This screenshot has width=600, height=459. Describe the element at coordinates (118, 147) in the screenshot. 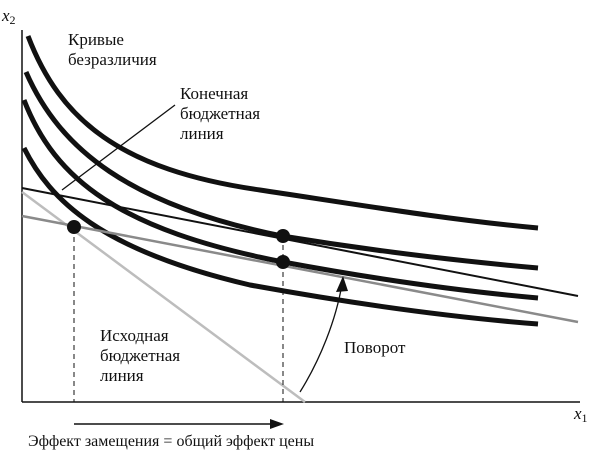

I see `final-budget-pointer` at that location.